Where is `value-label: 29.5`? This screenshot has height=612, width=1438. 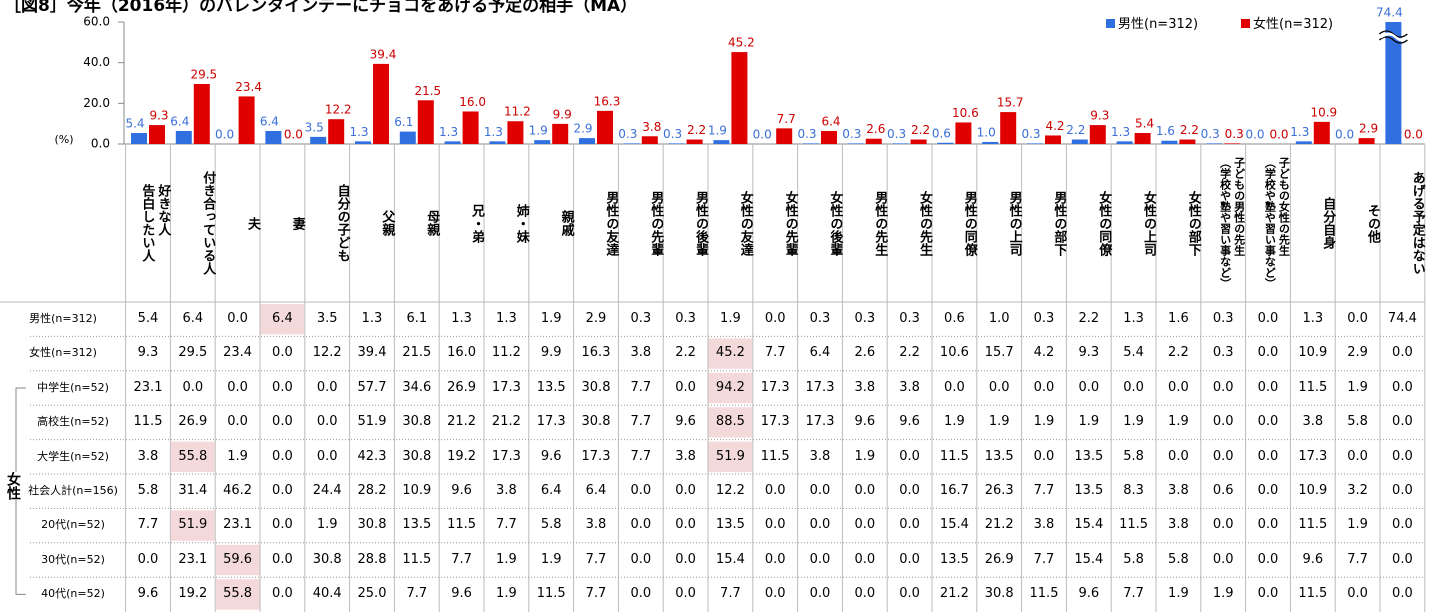 value-label: 29.5 is located at coordinates (203, 75).